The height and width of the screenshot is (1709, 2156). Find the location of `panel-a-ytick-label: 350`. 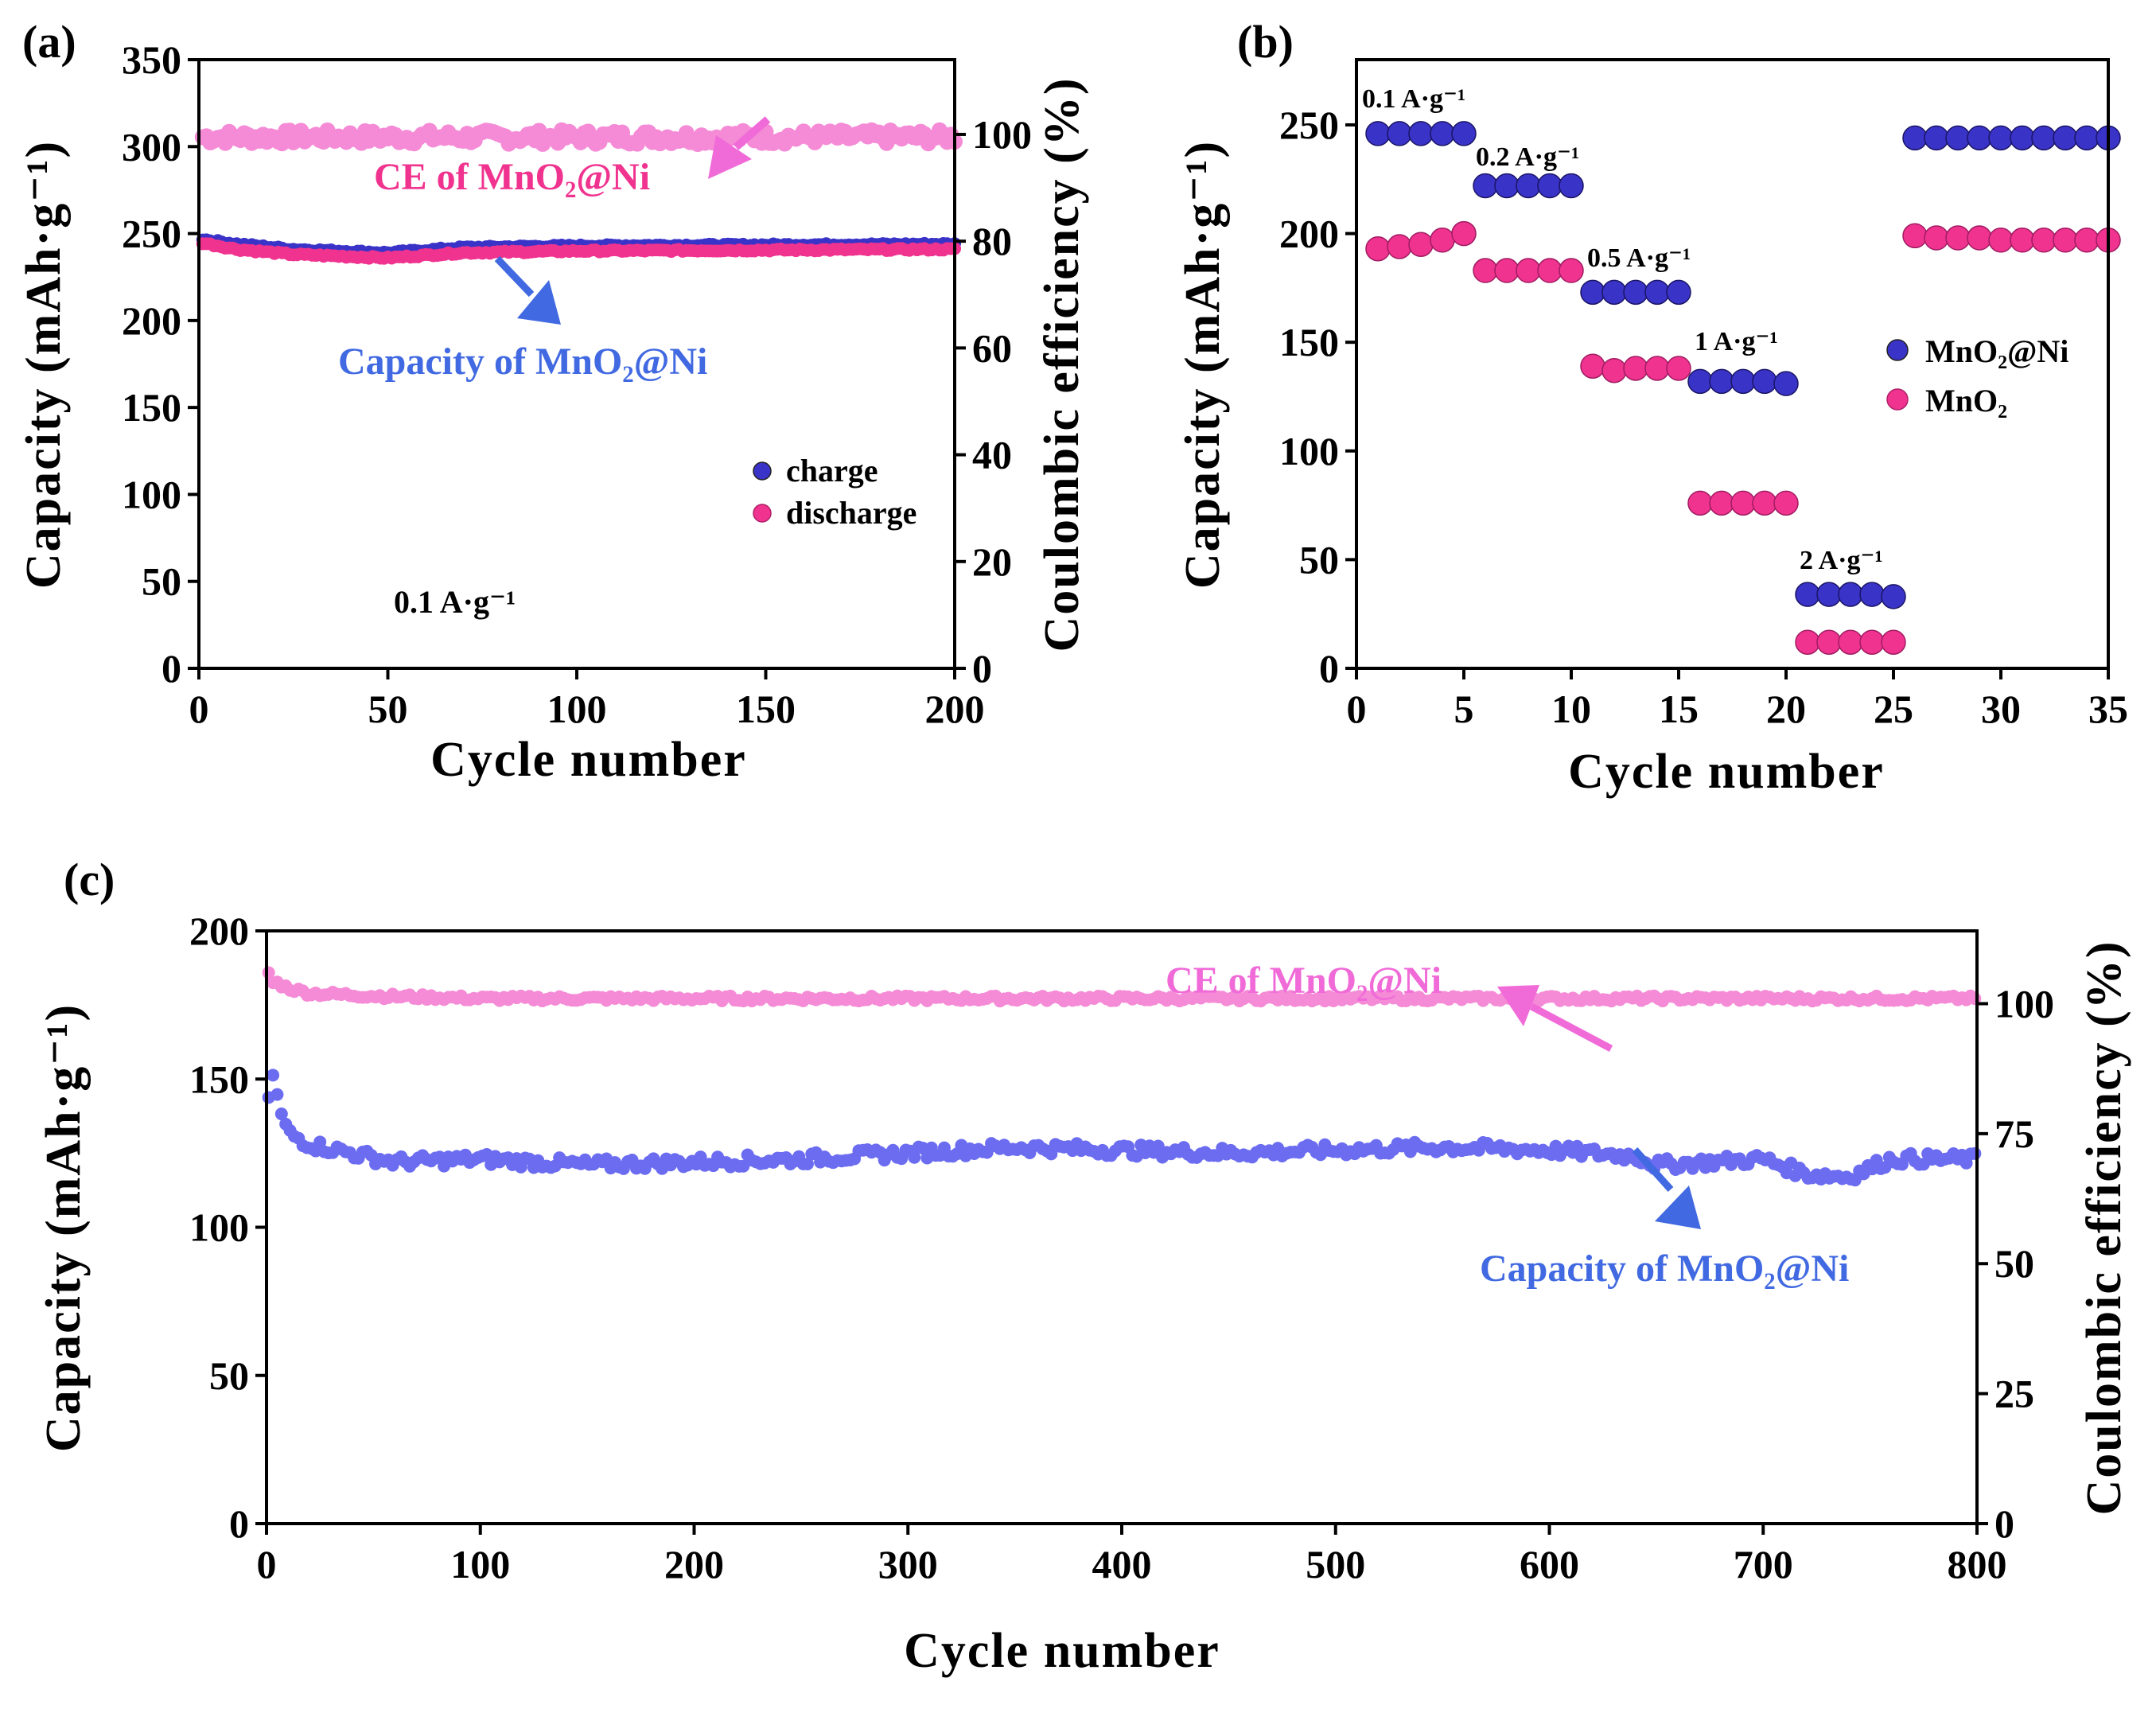

panel-a-ytick-label: 350 is located at coordinates (151, 60).